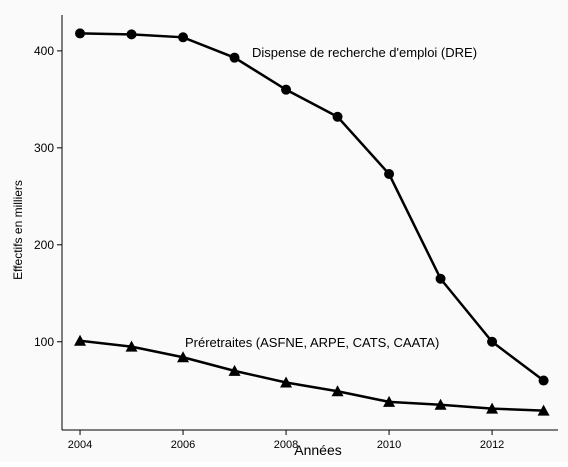 The image size is (568, 467). What do you see at coordinates (18, 230) in the screenshot?
I see `y-axis-label: Effectifs en milliers` at bounding box center [18, 230].